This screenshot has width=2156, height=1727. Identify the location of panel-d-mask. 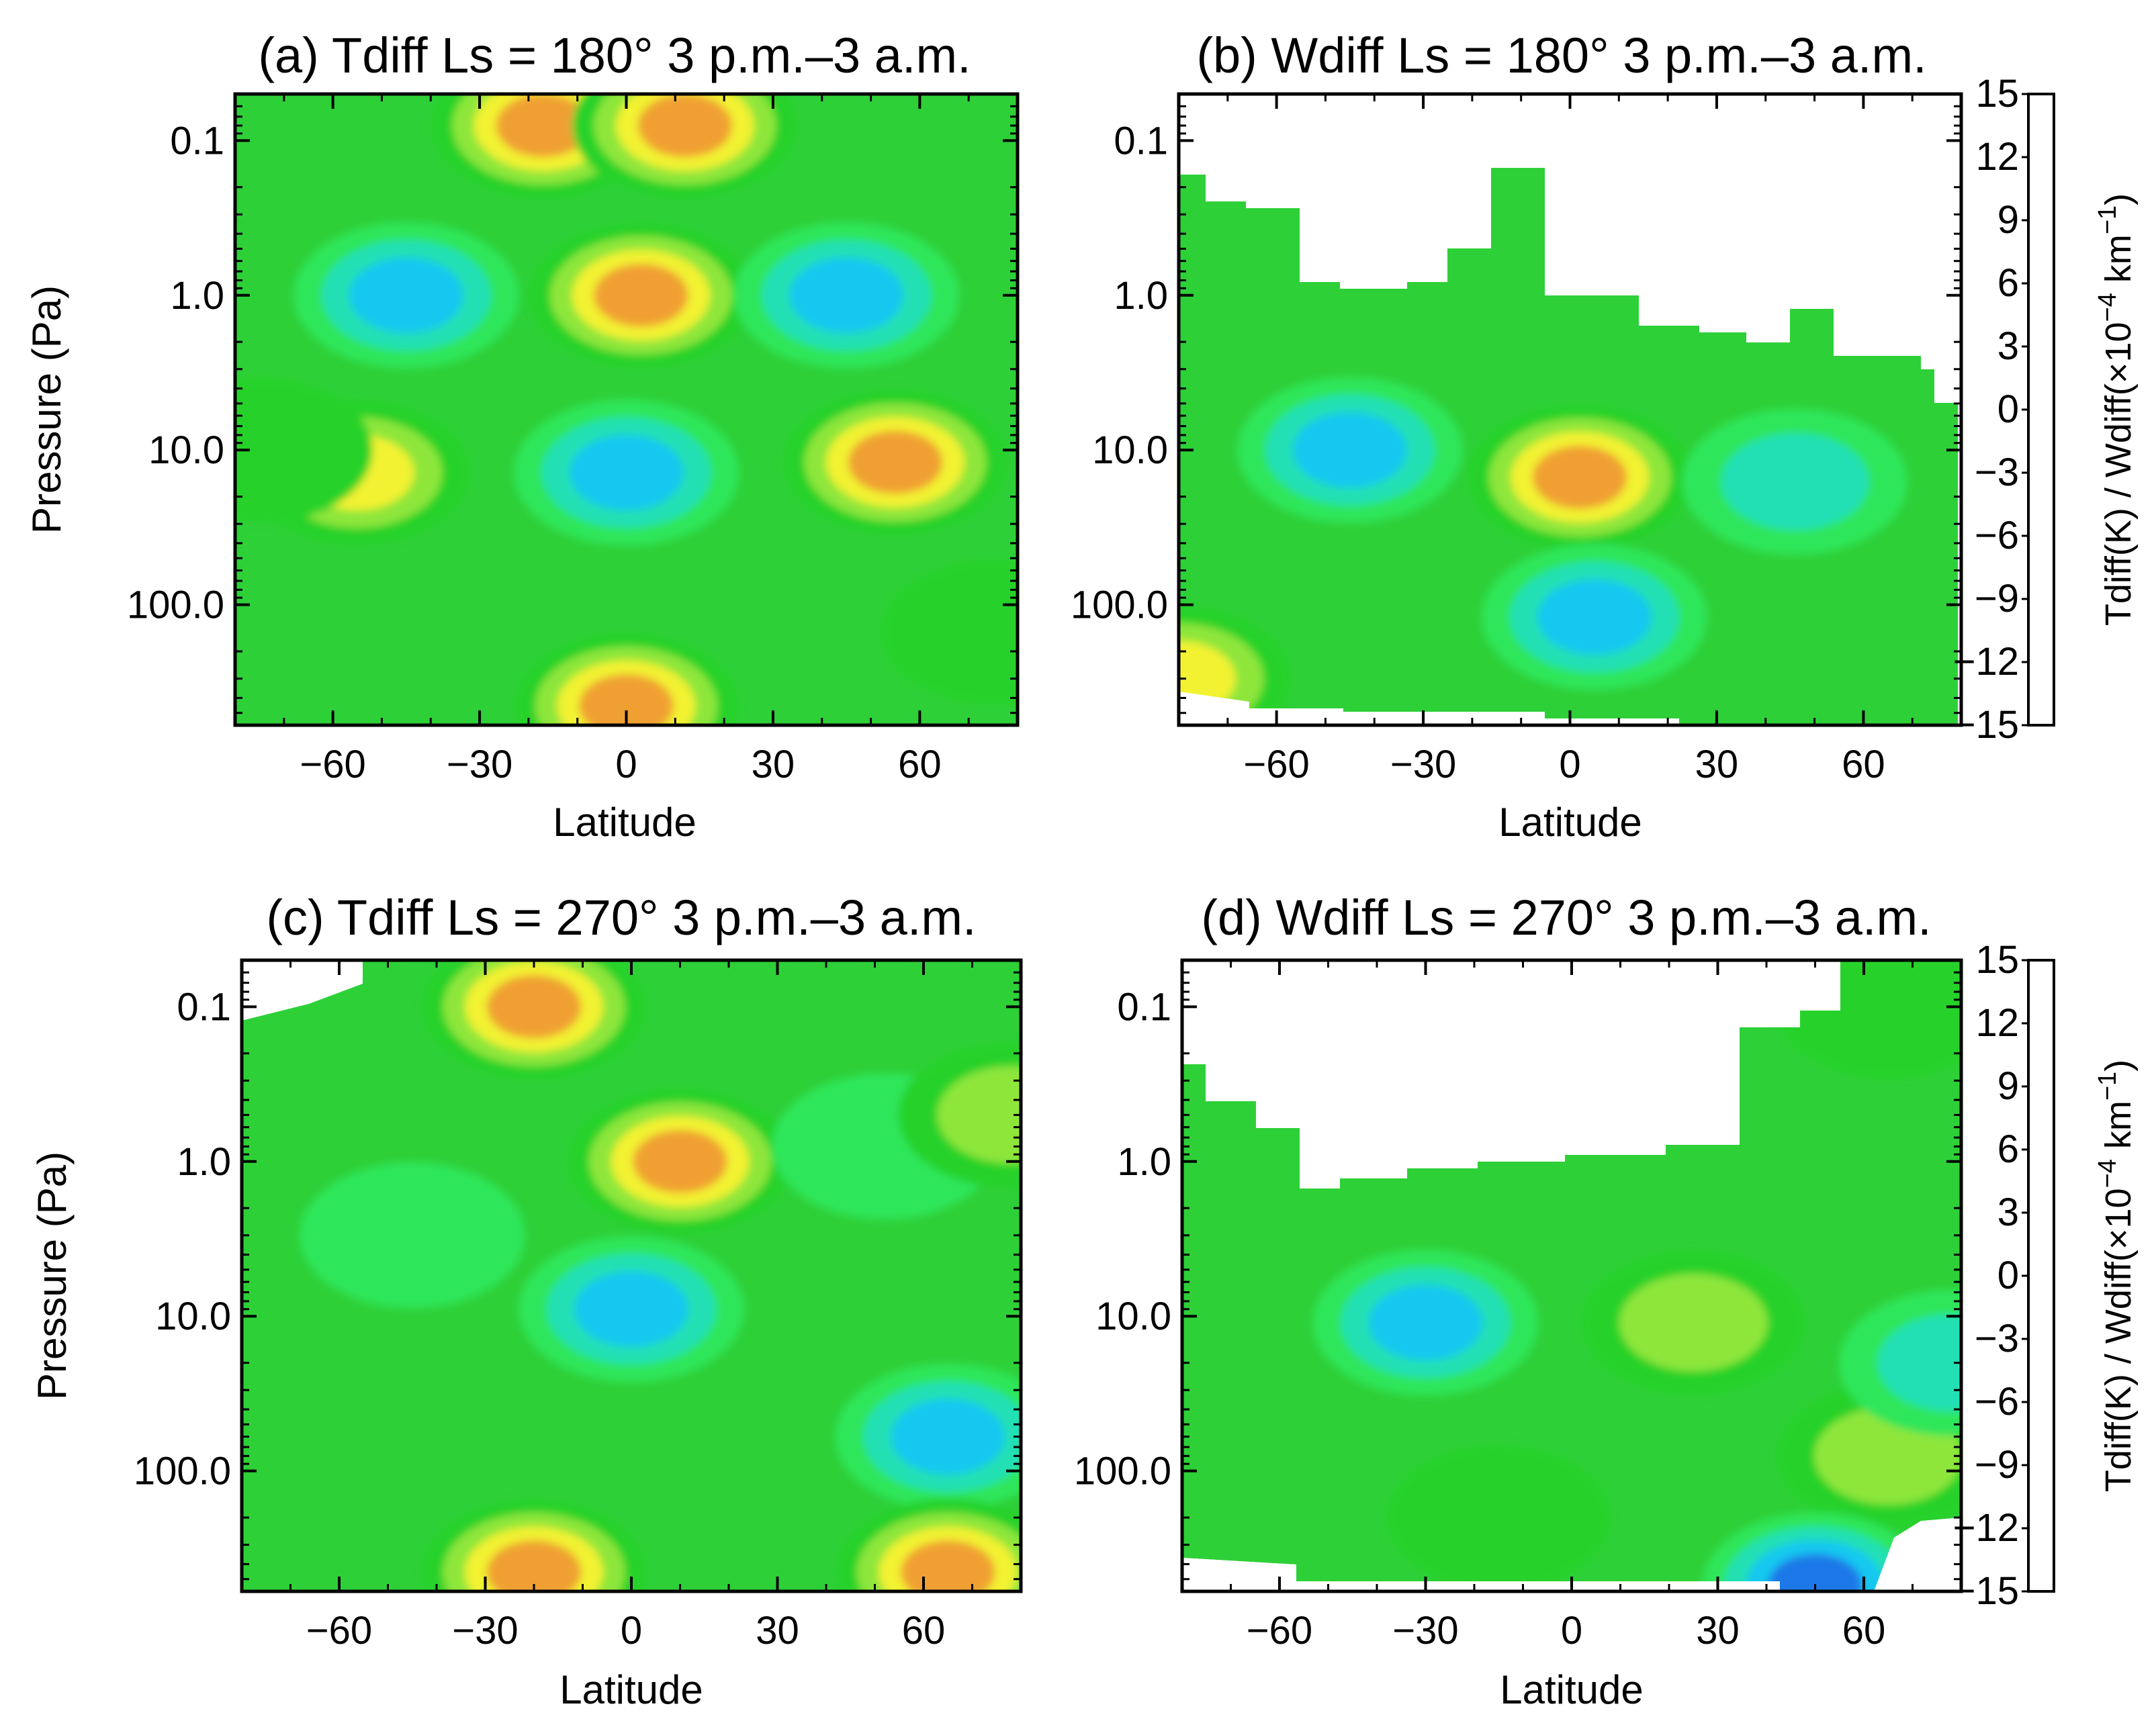
(1571, 1275).